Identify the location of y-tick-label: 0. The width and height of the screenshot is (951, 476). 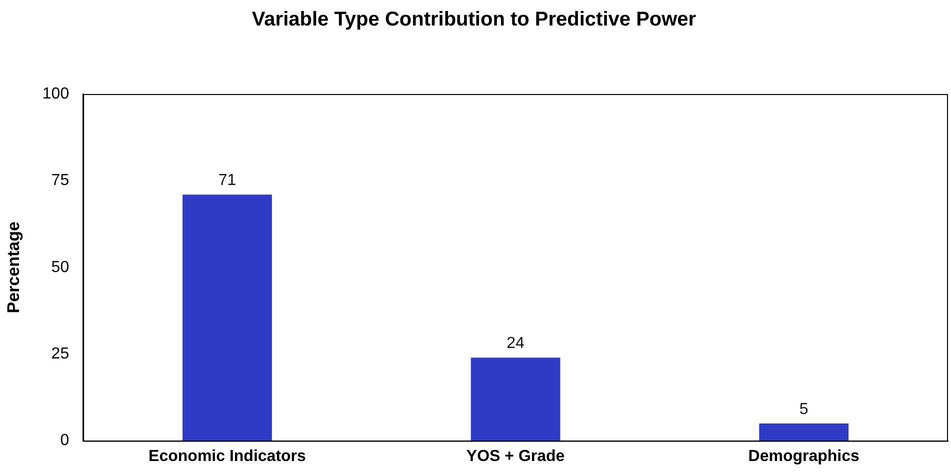
(65, 441).